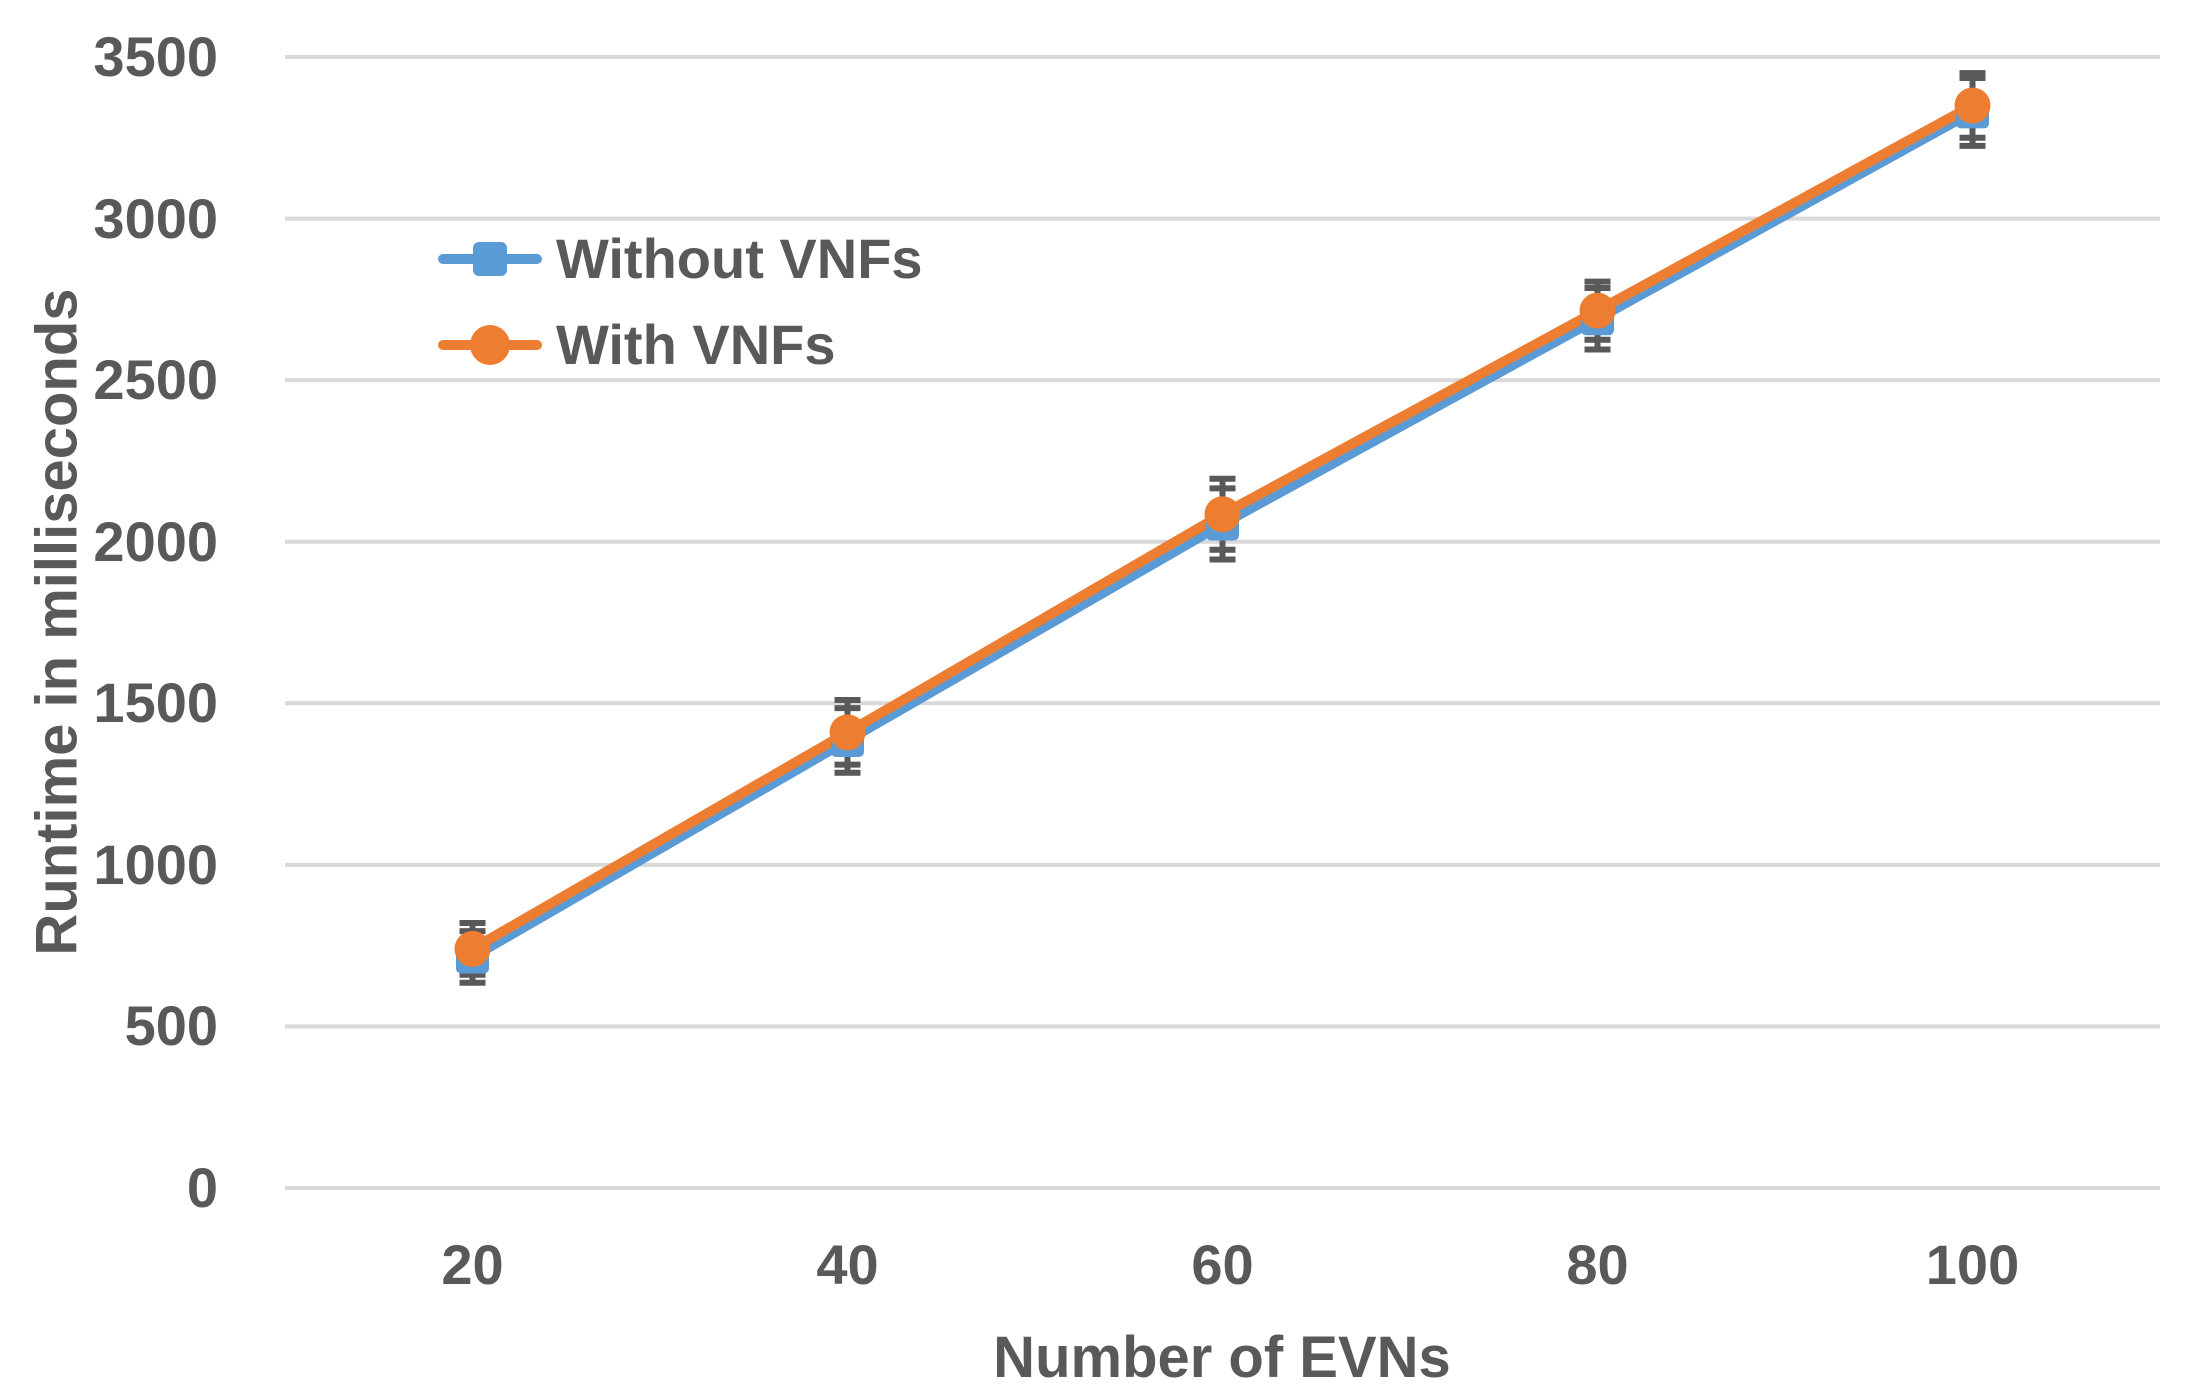  What do you see at coordinates (155, 380) in the screenshot?
I see `y-tick-label: 2500` at bounding box center [155, 380].